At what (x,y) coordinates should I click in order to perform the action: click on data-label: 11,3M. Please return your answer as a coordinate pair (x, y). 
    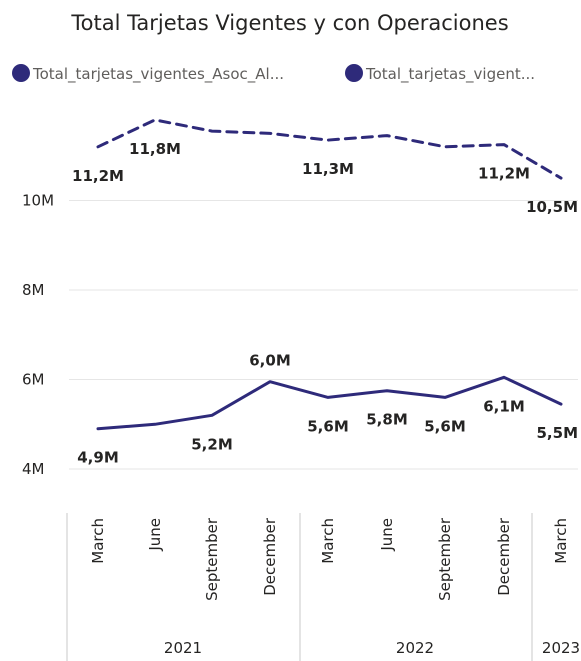
    Looking at the image, I should click on (328, 169).